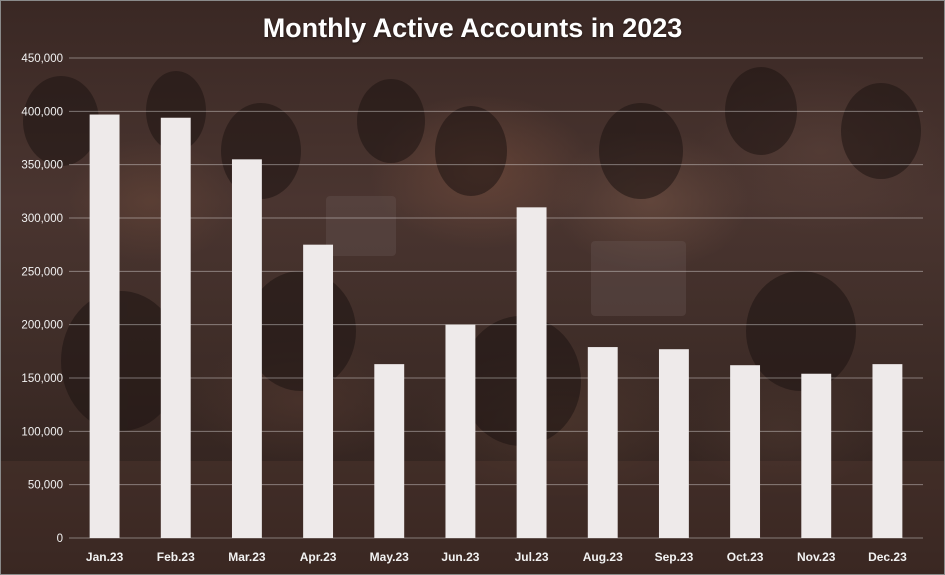 Image resolution: width=945 pixels, height=575 pixels. What do you see at coordinates (42, 166) in the screenshot?
I see `y-tick-label: 350,000` at bounding box center [42, 166].